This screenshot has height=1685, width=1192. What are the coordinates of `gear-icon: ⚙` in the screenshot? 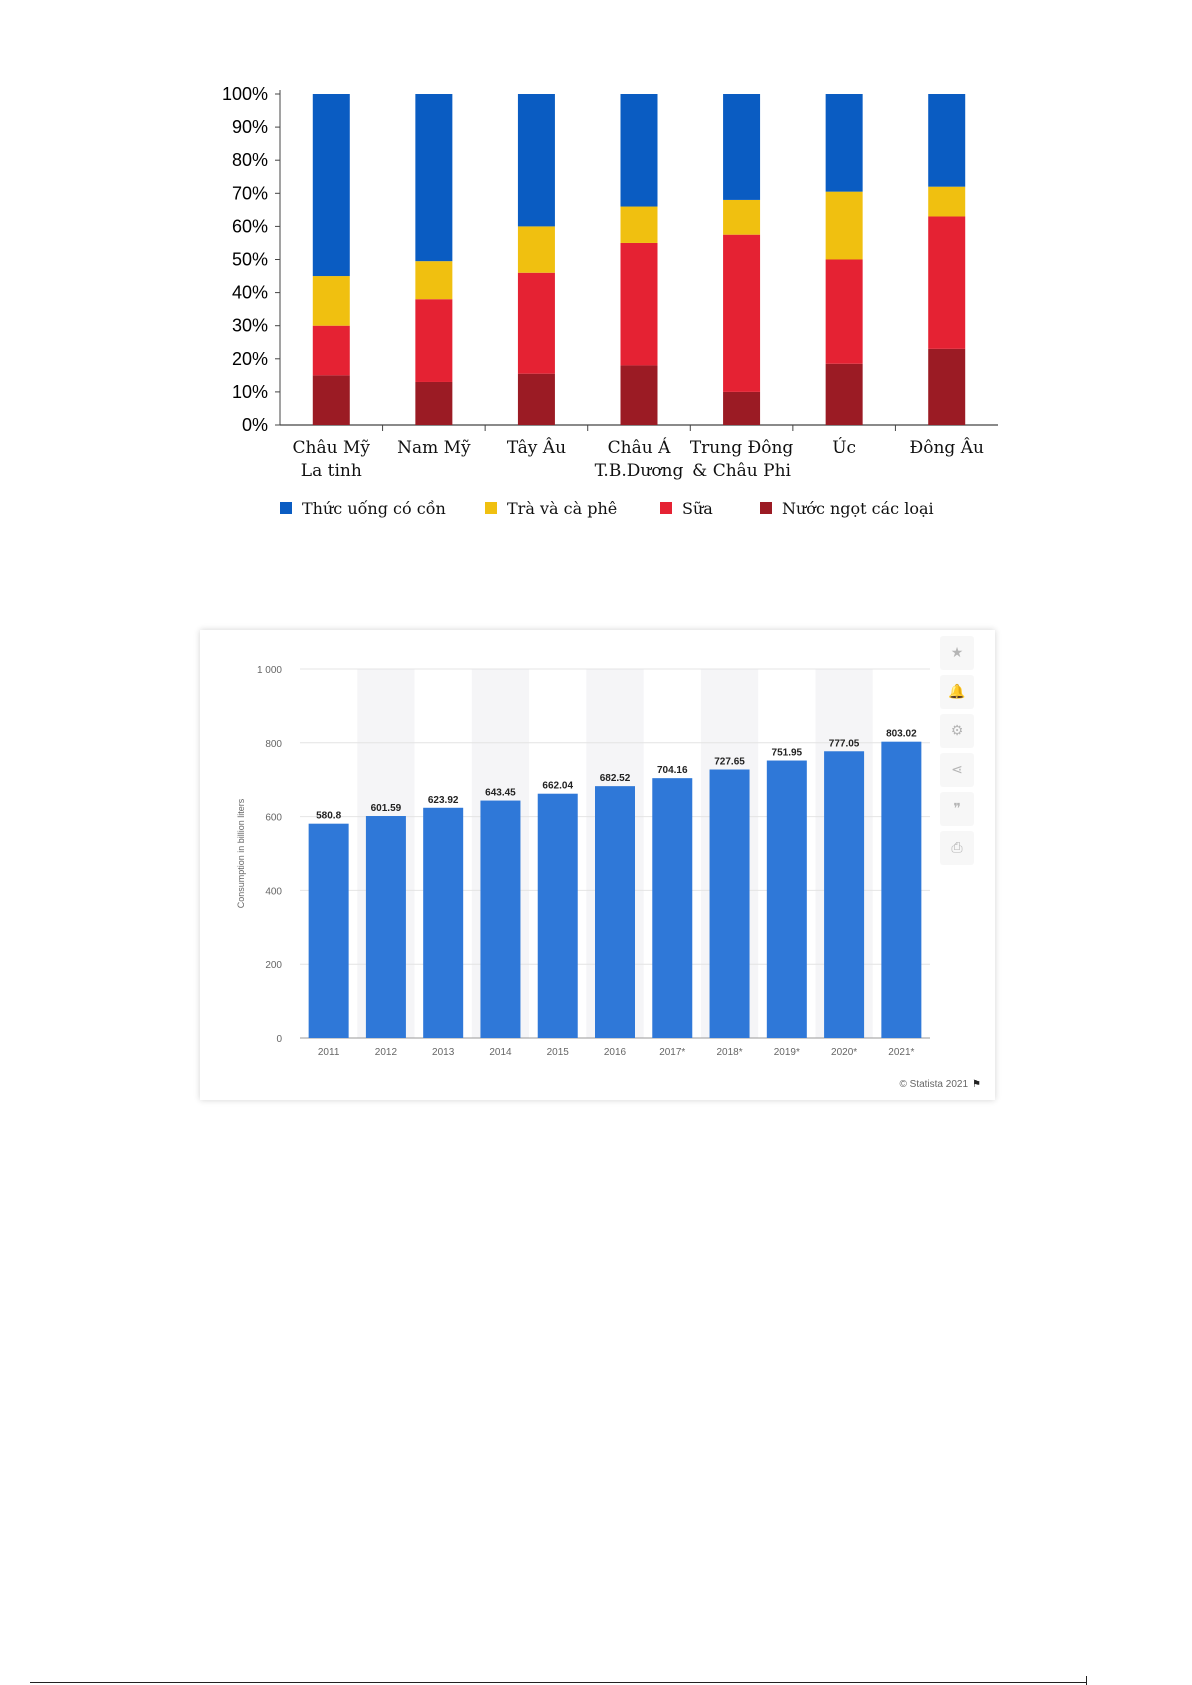 It's located at (957, 731).